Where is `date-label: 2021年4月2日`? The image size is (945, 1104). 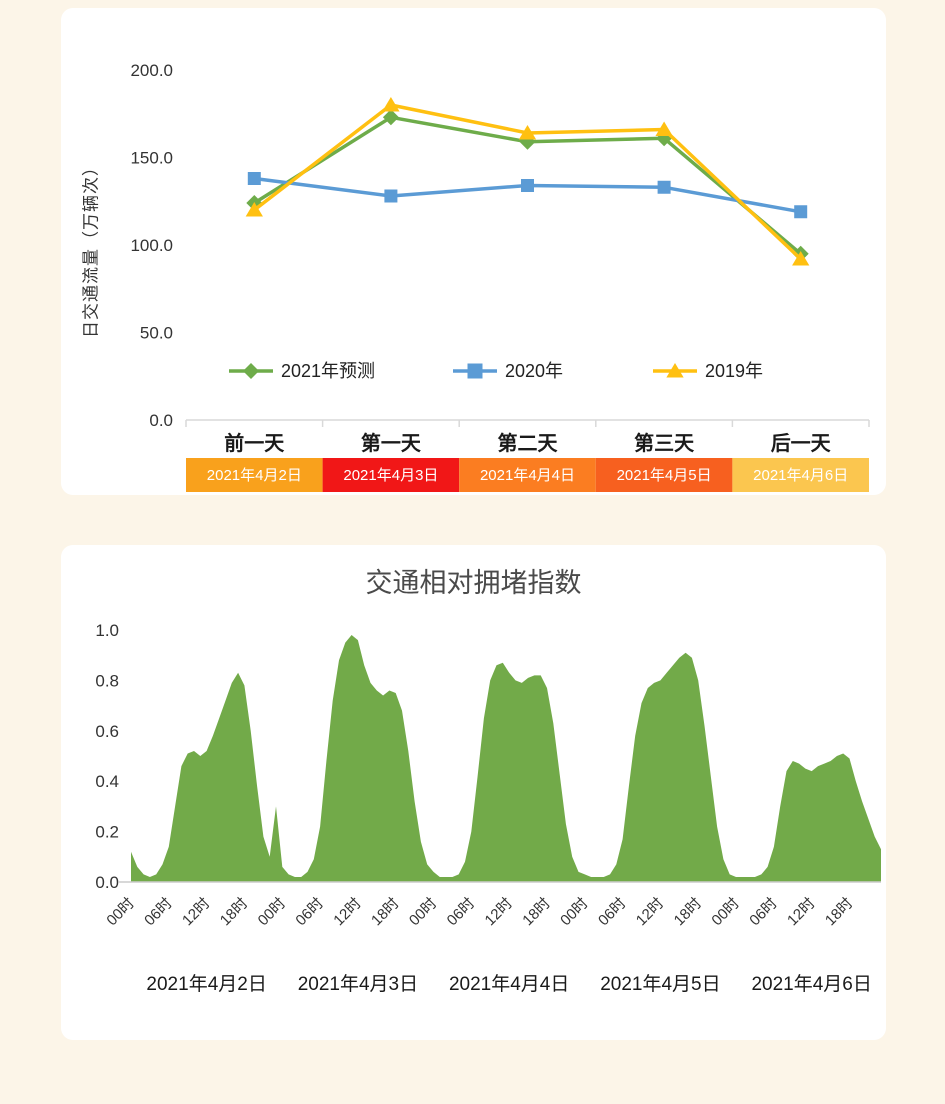
date-label: 2021年4月2日 is located at coordinates (206, 984).